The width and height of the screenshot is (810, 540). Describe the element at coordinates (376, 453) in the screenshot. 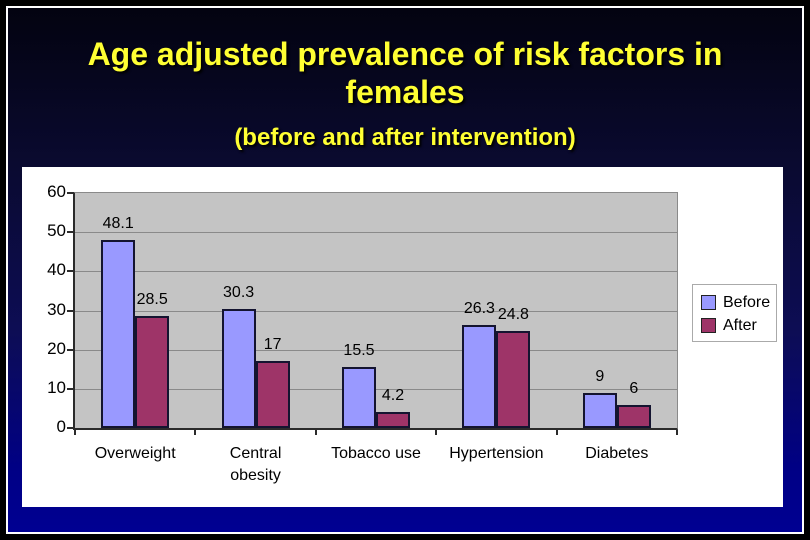

I see `category-label: Tobacco use` at that location.